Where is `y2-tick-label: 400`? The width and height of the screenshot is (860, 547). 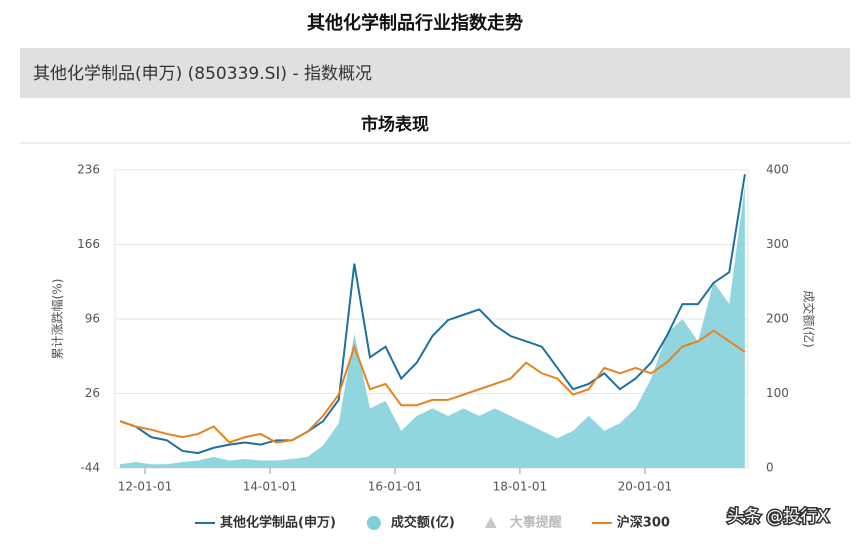 y2-tick-label: 400 is located at coordinates (777, 170).